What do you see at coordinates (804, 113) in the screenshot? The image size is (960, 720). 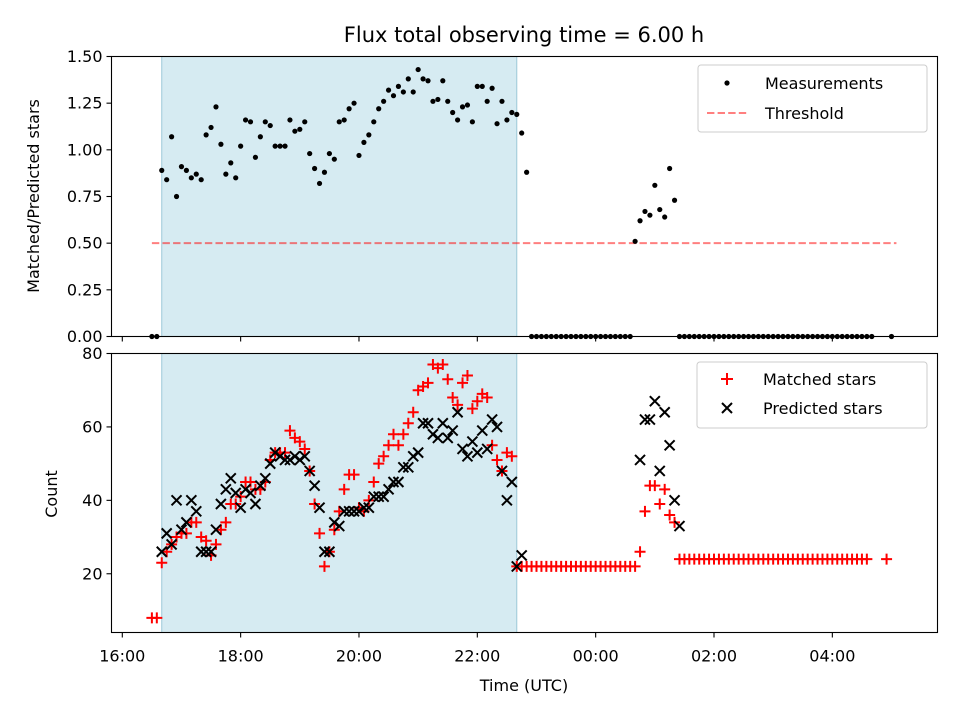 I see `legend-threshold-label: Threshold` at bounding box center [804, 113].